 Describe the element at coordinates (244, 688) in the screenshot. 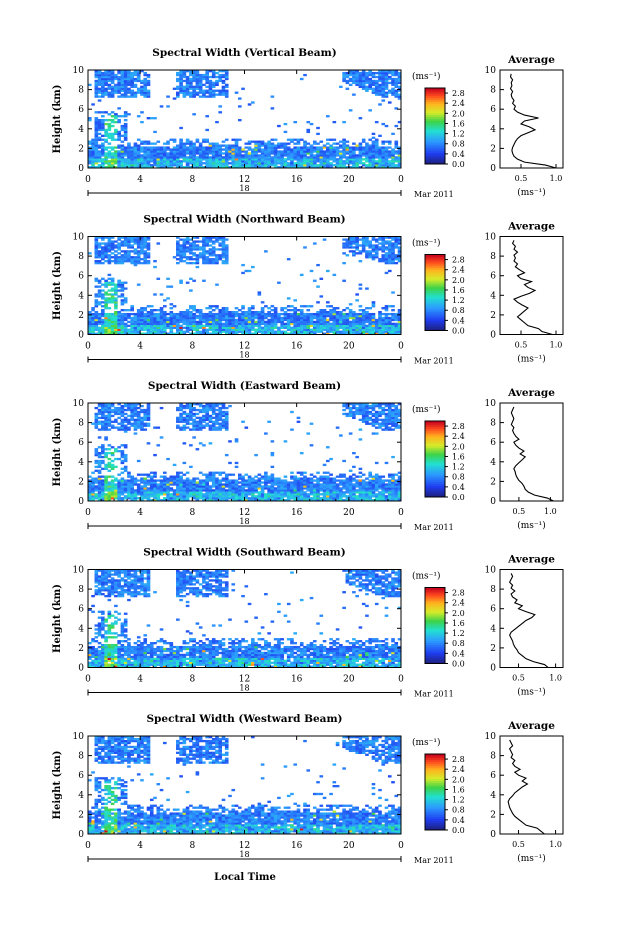

I see `day-label: 18` at that location.